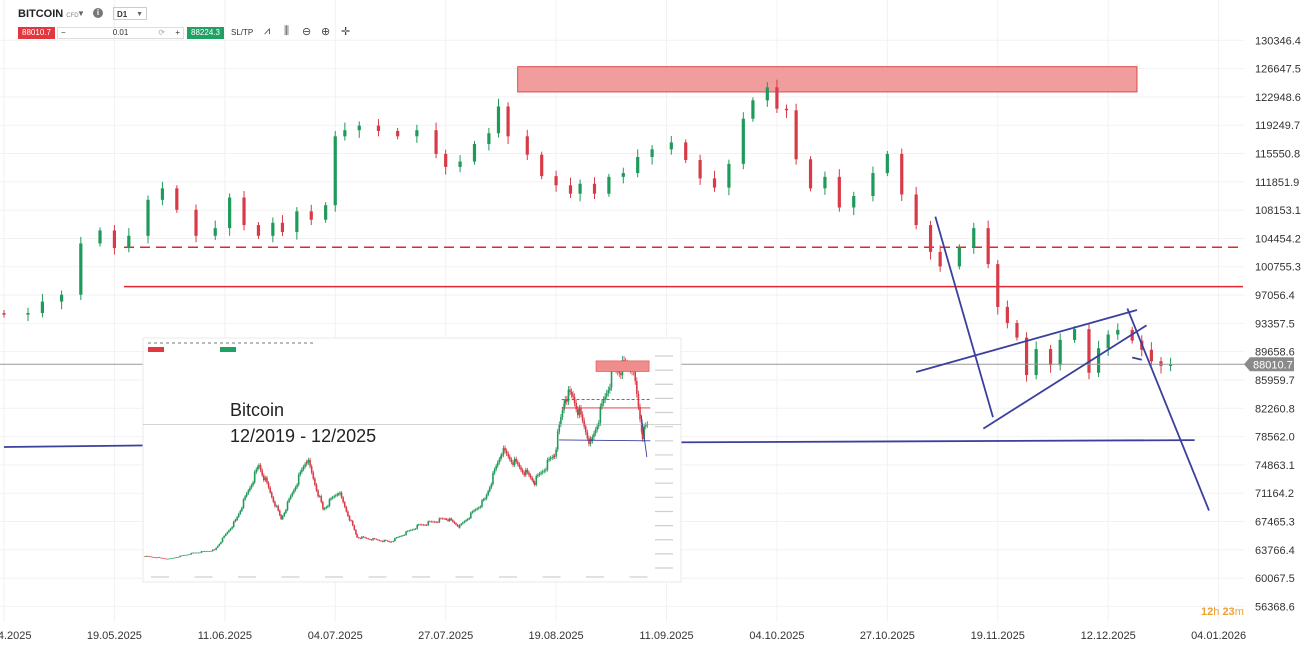  I want to click on x-tick-label: 04.10.2025, so click(776, 636).